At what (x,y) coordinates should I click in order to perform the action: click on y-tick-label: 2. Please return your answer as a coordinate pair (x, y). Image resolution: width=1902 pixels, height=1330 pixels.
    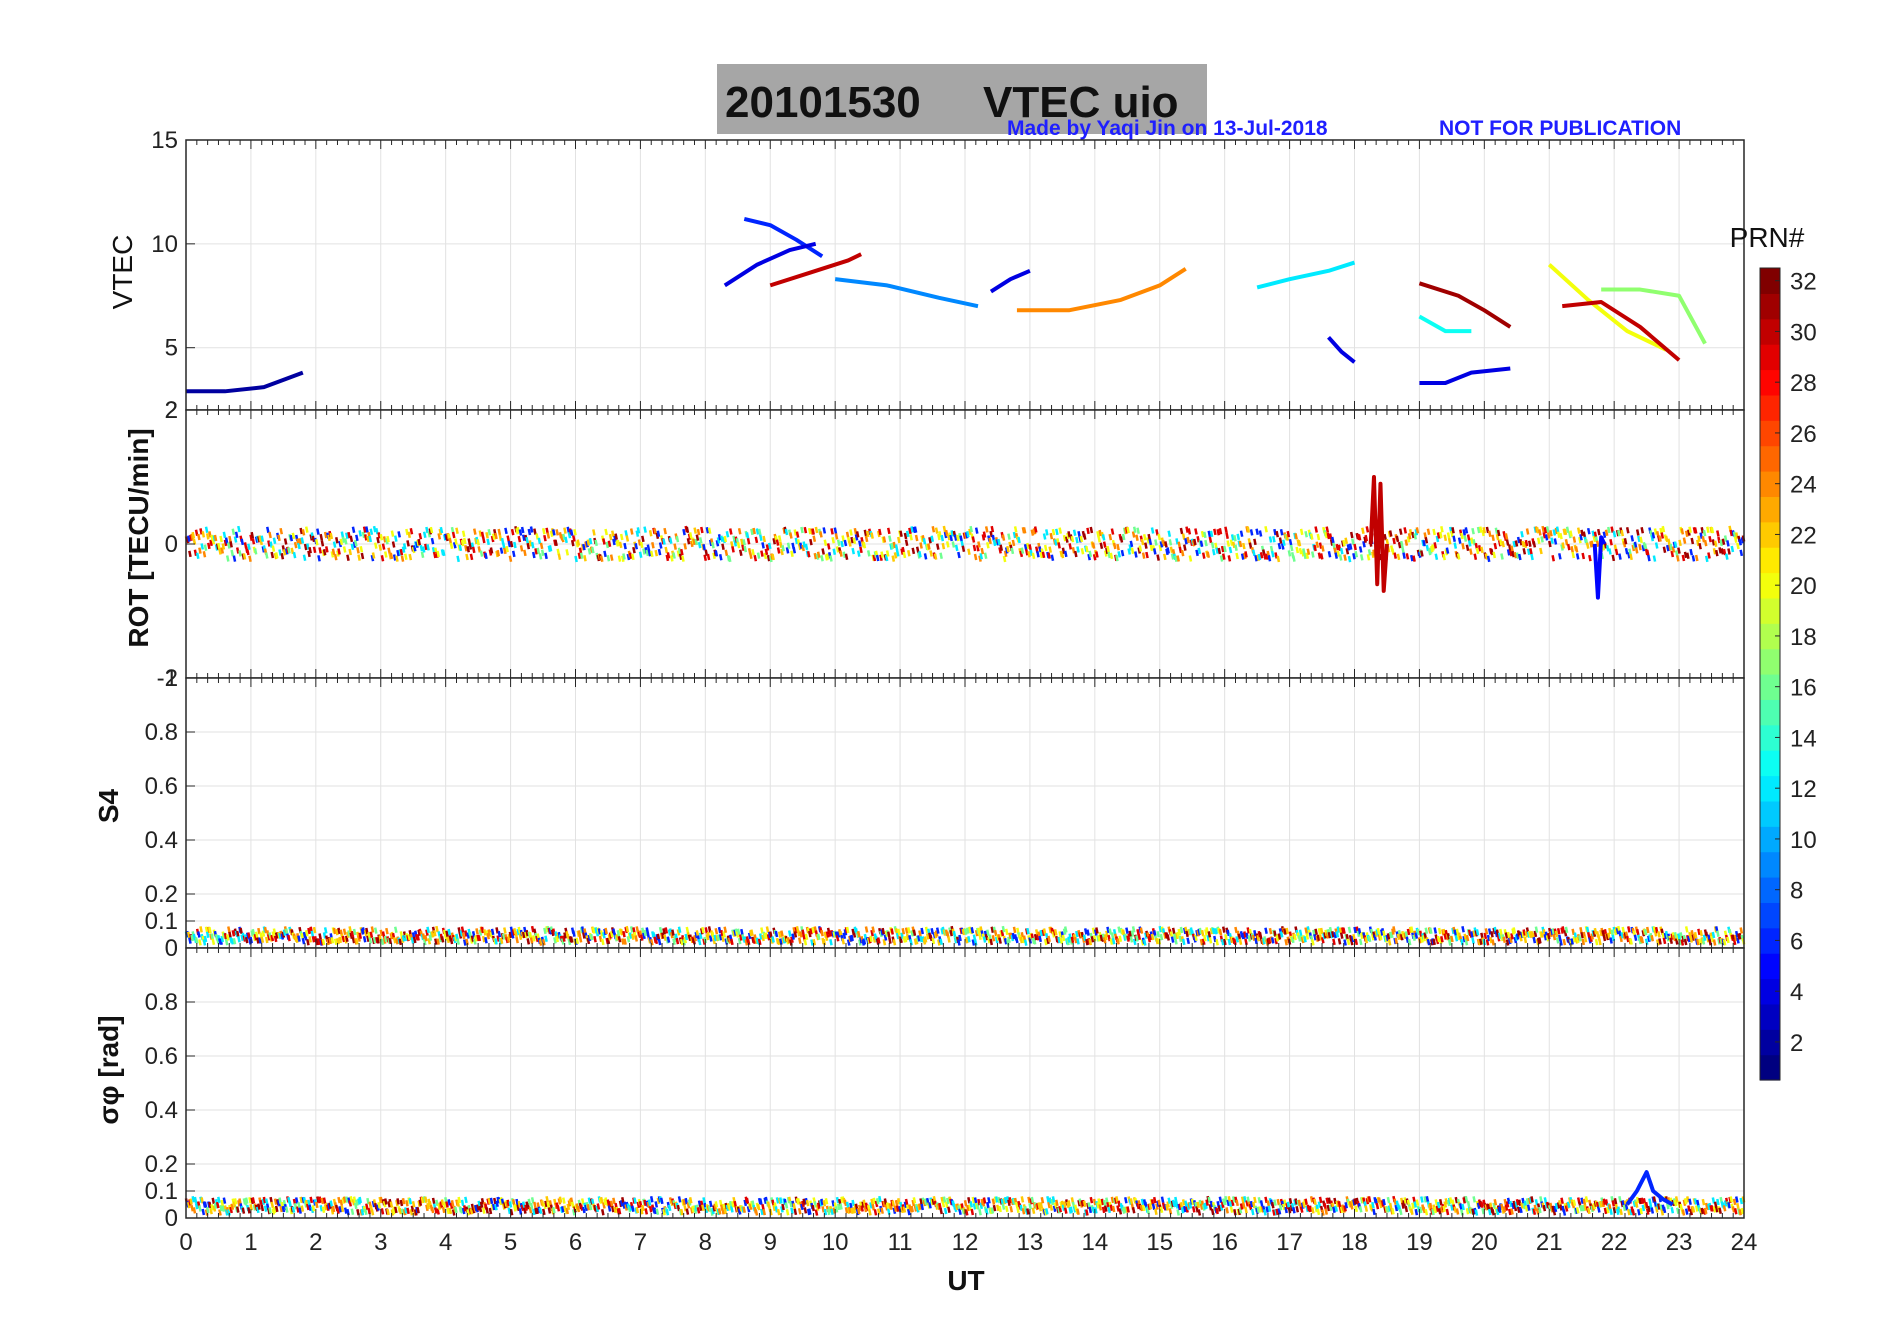
    Looking at the image, I should click on (171, 410).